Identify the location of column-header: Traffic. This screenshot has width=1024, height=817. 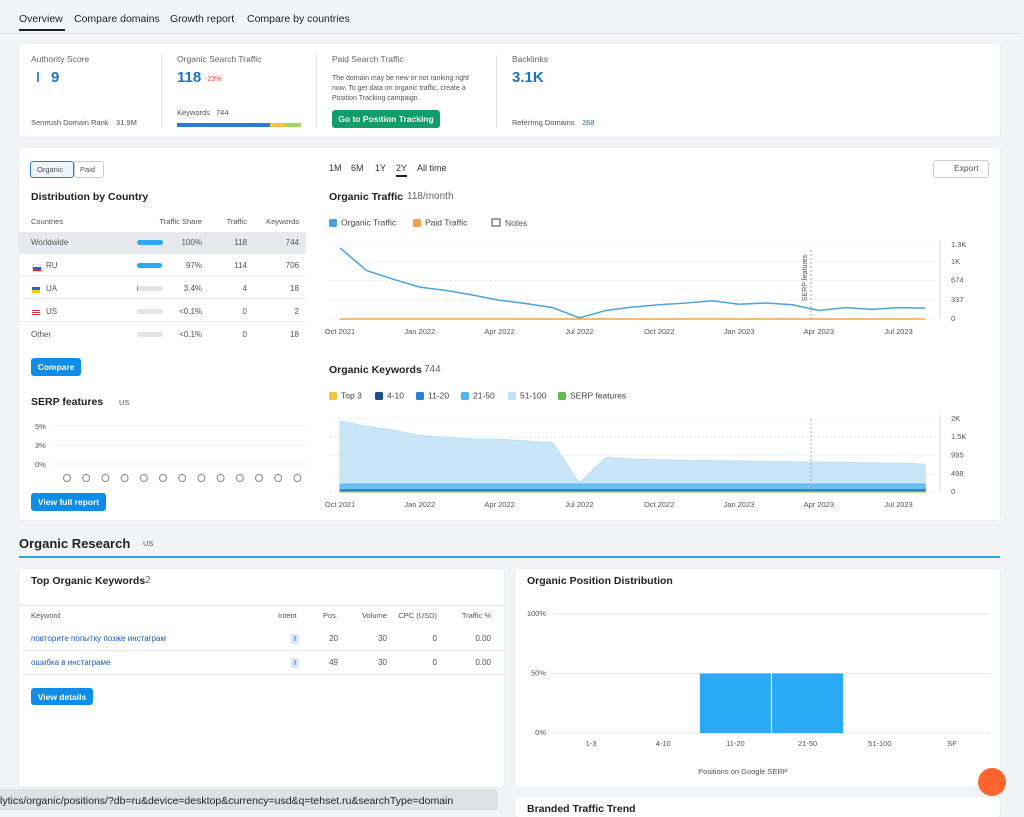
(237, 222).